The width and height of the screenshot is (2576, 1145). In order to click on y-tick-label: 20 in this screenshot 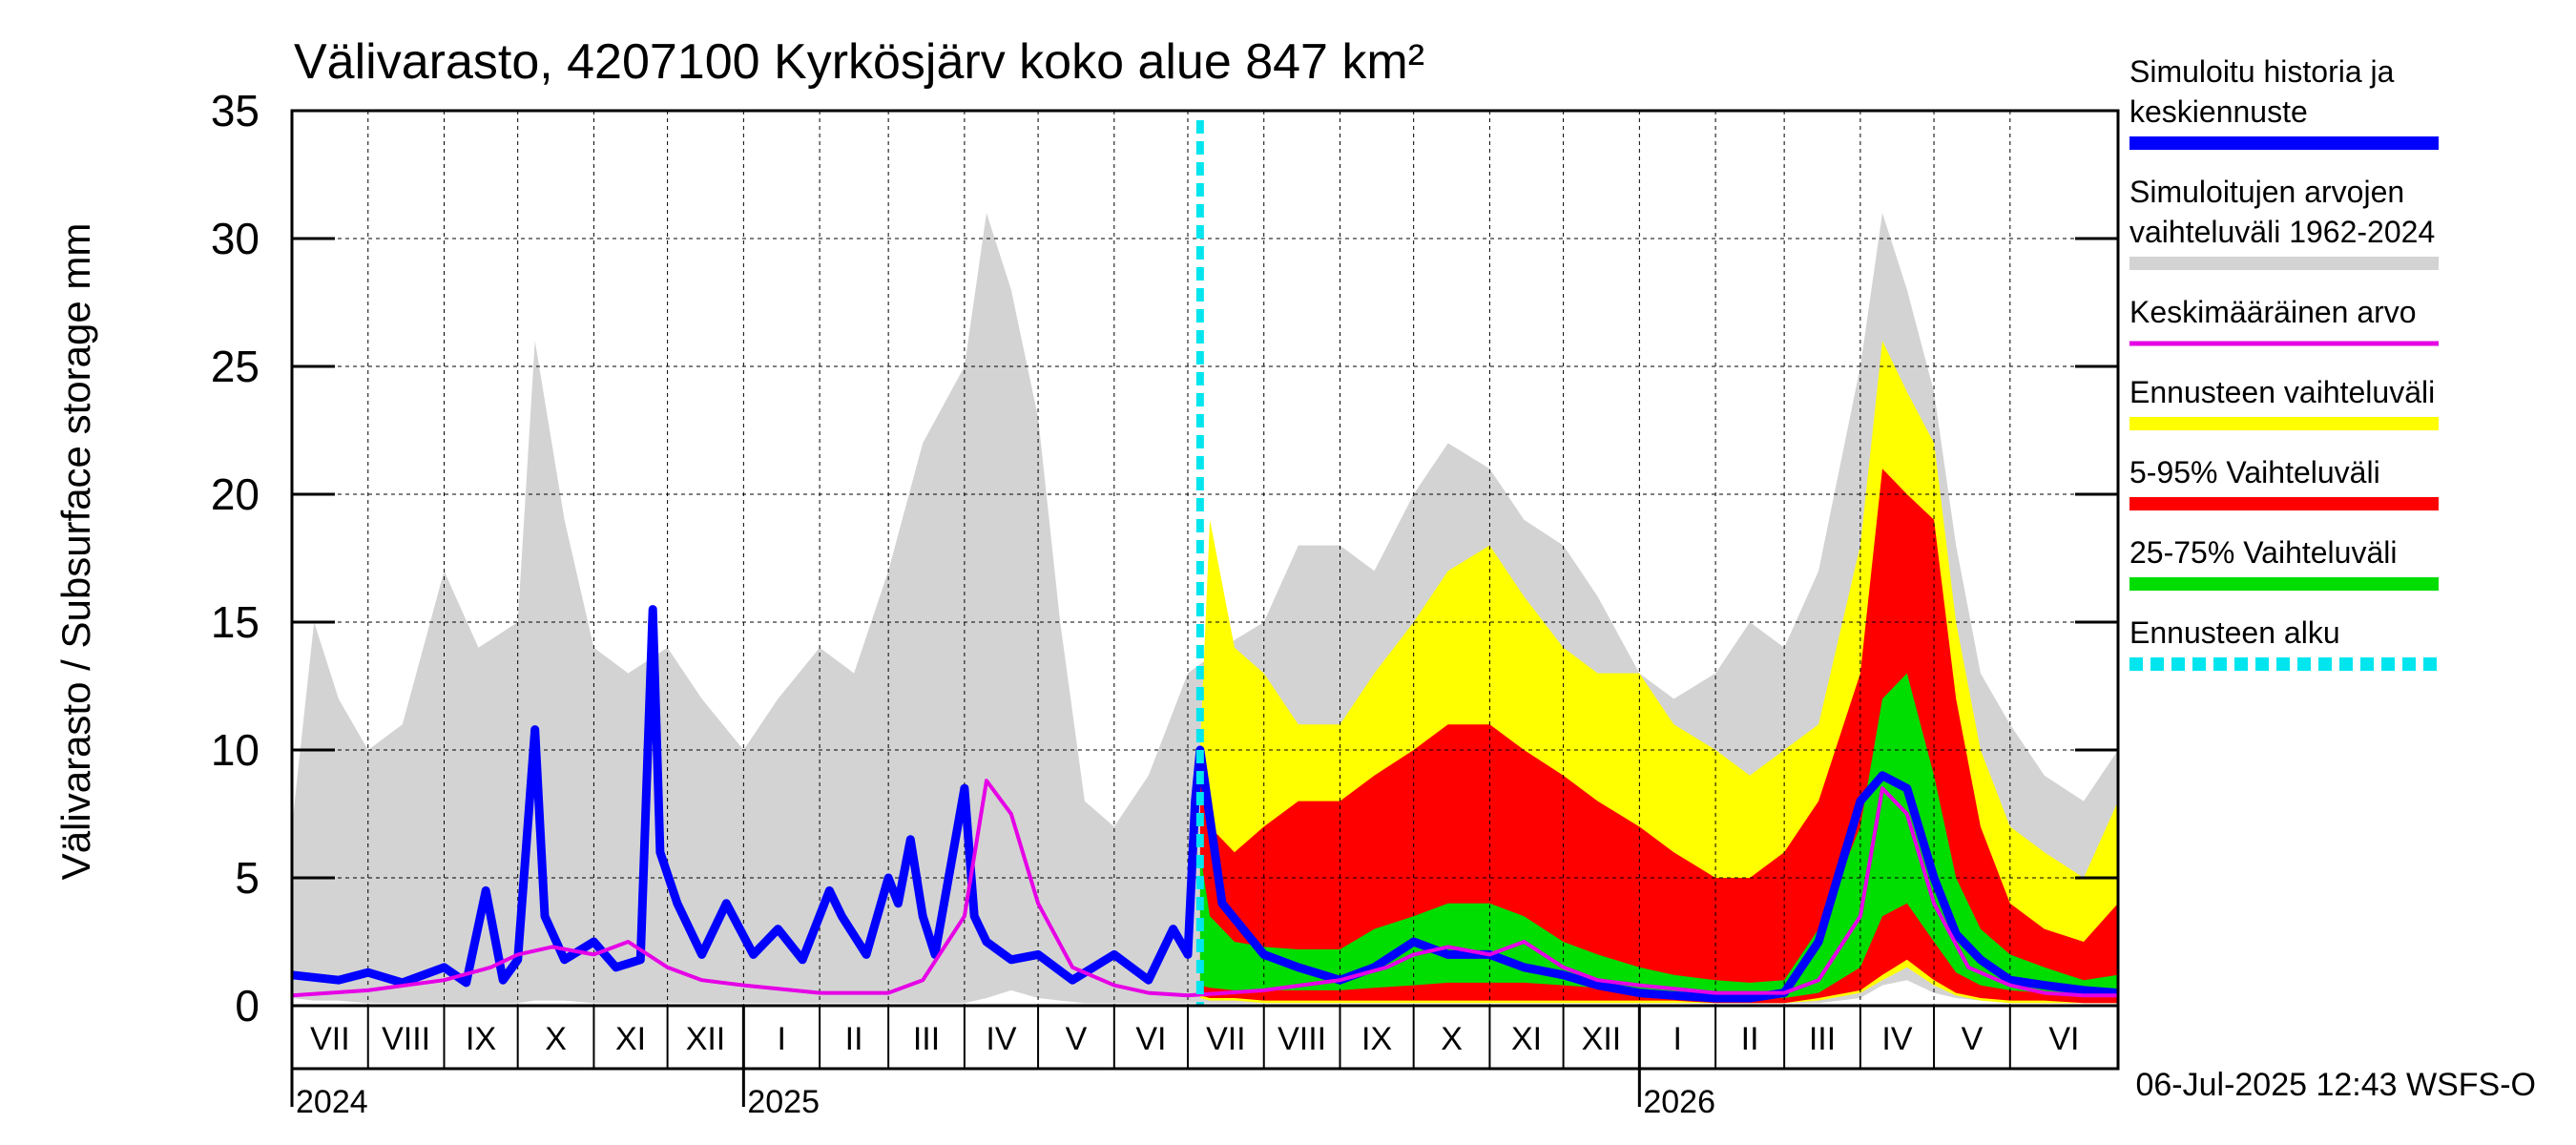, I will do `click(235, 494)`.